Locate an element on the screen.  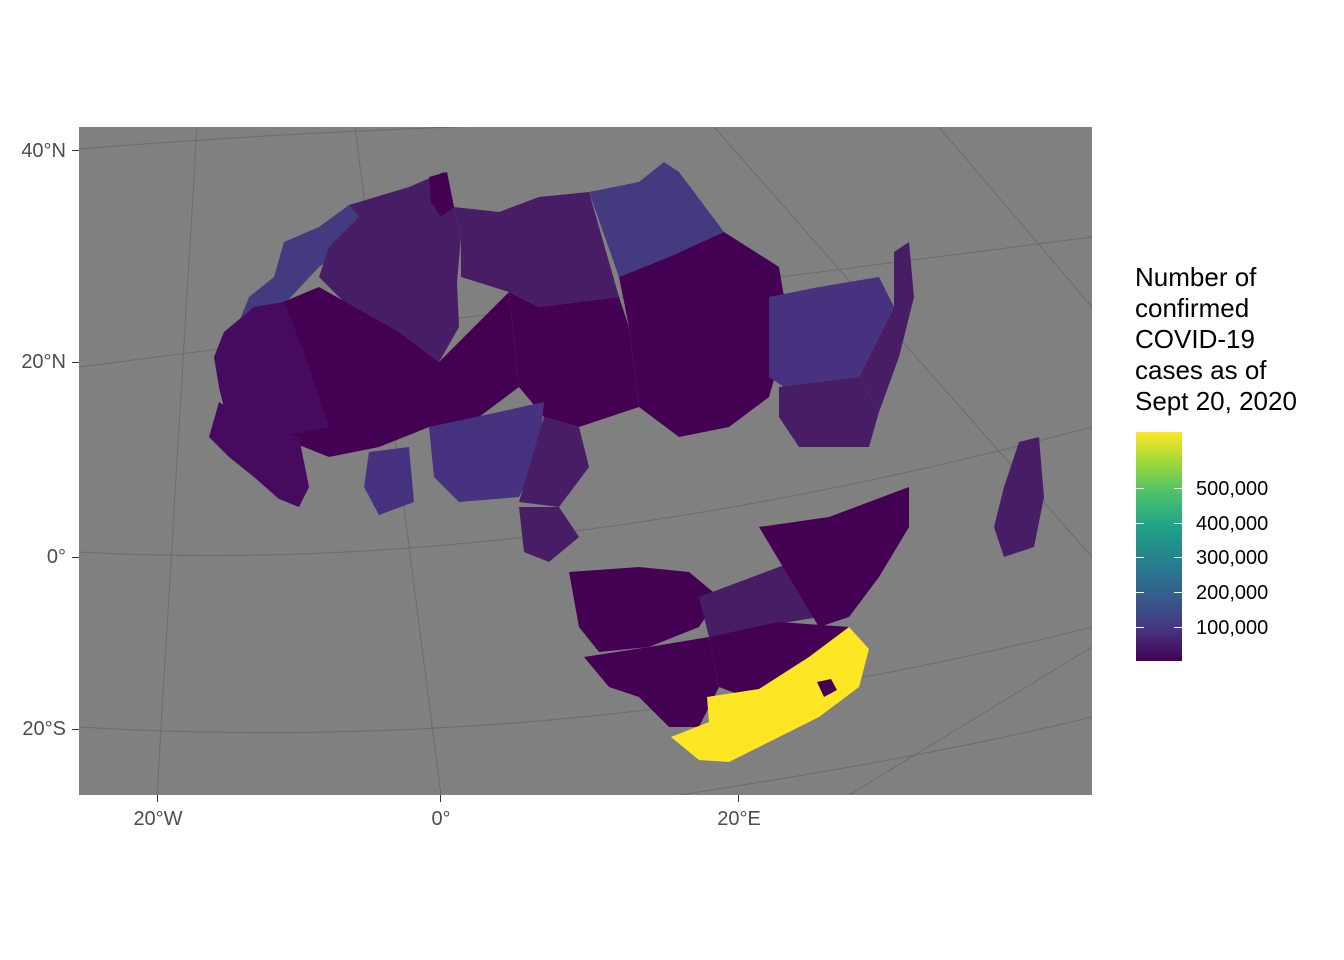
legend-title-line: Sept 20, 2020 is located at coordinates (1216, 401).